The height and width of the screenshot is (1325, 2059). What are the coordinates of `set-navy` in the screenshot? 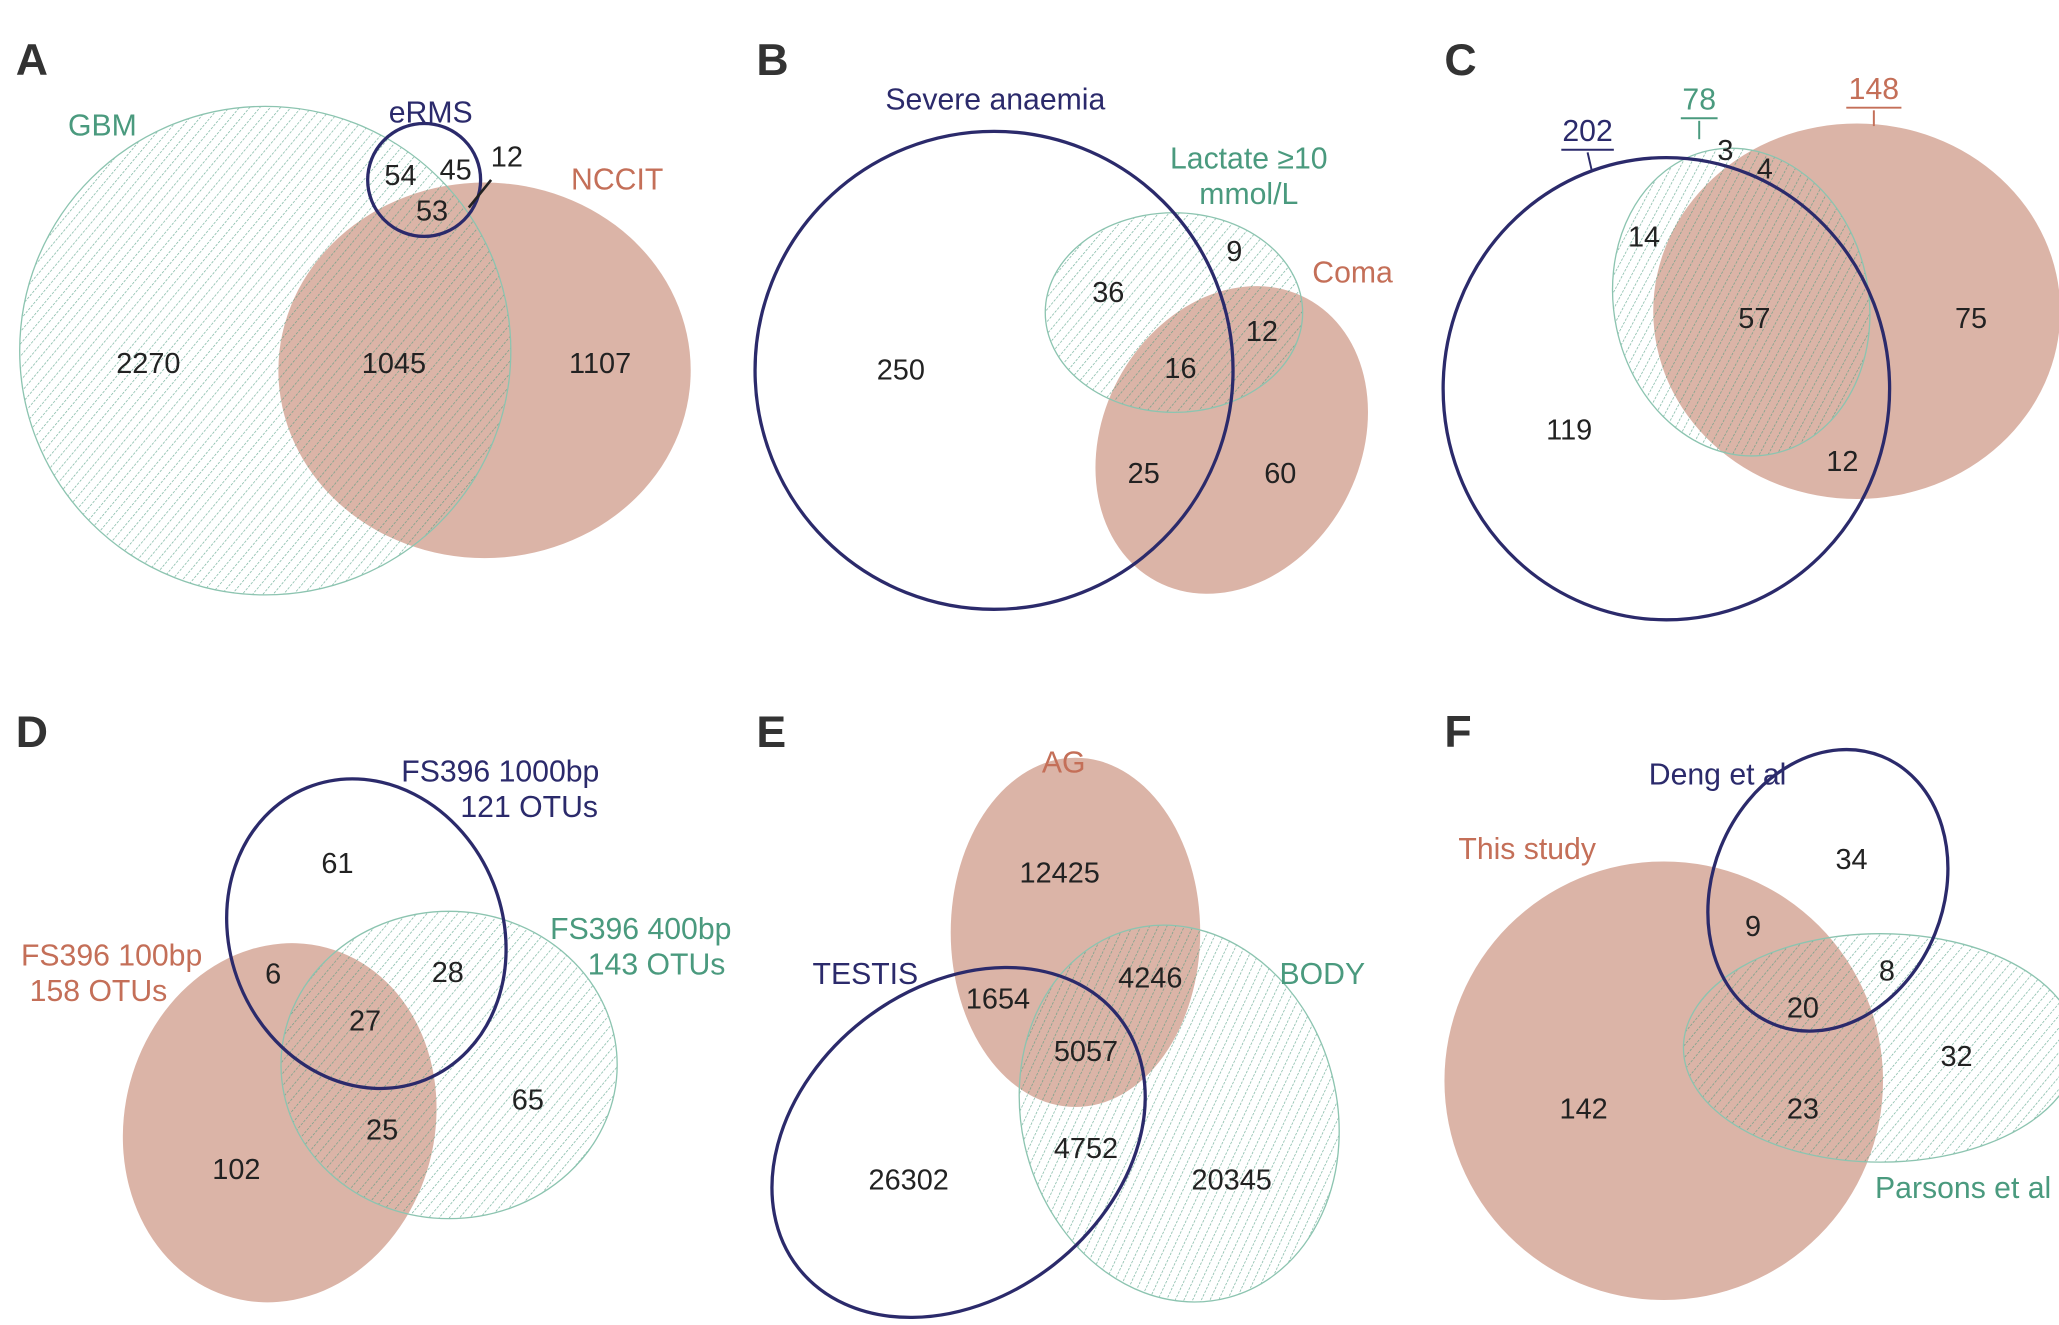 It's located at (1666, 388).